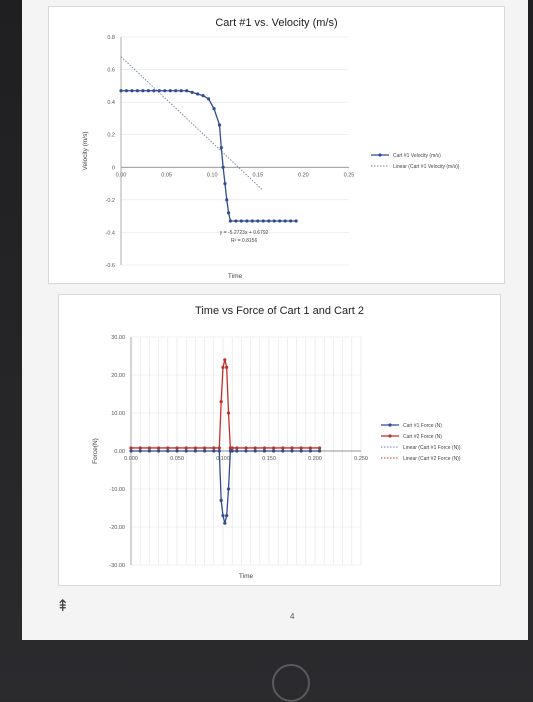 The width and height of the screenshot is (533, 702). What do you see at coordinates (276, 23) in the screenshot?
I see `velocity-chart-title: Cart #1 vs. Velocity (m/s)` at bounding box center [276, 23].